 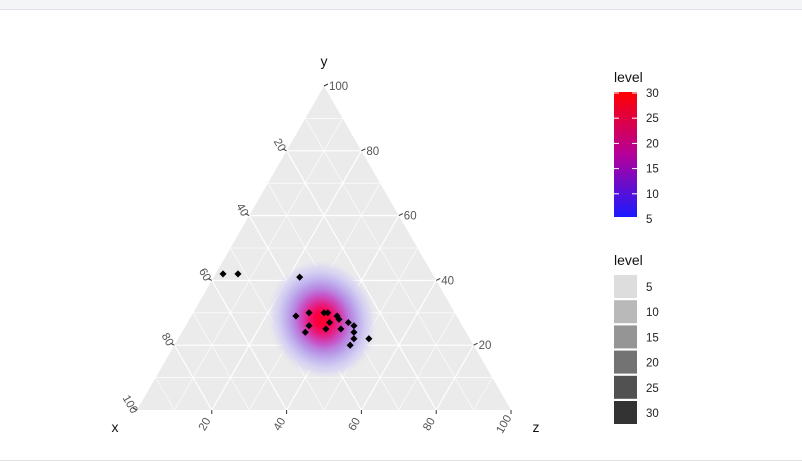 I want to click on alpha-legend-label: 15, so click(x=652, y=338).